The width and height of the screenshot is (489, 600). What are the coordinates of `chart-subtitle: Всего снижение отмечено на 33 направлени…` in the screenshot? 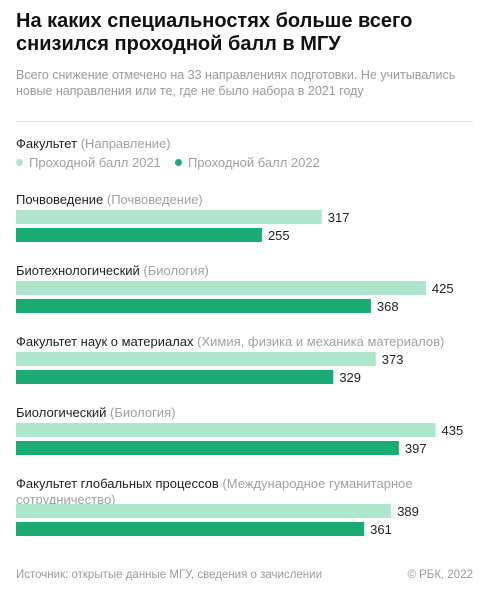 It's located at (236, 83).